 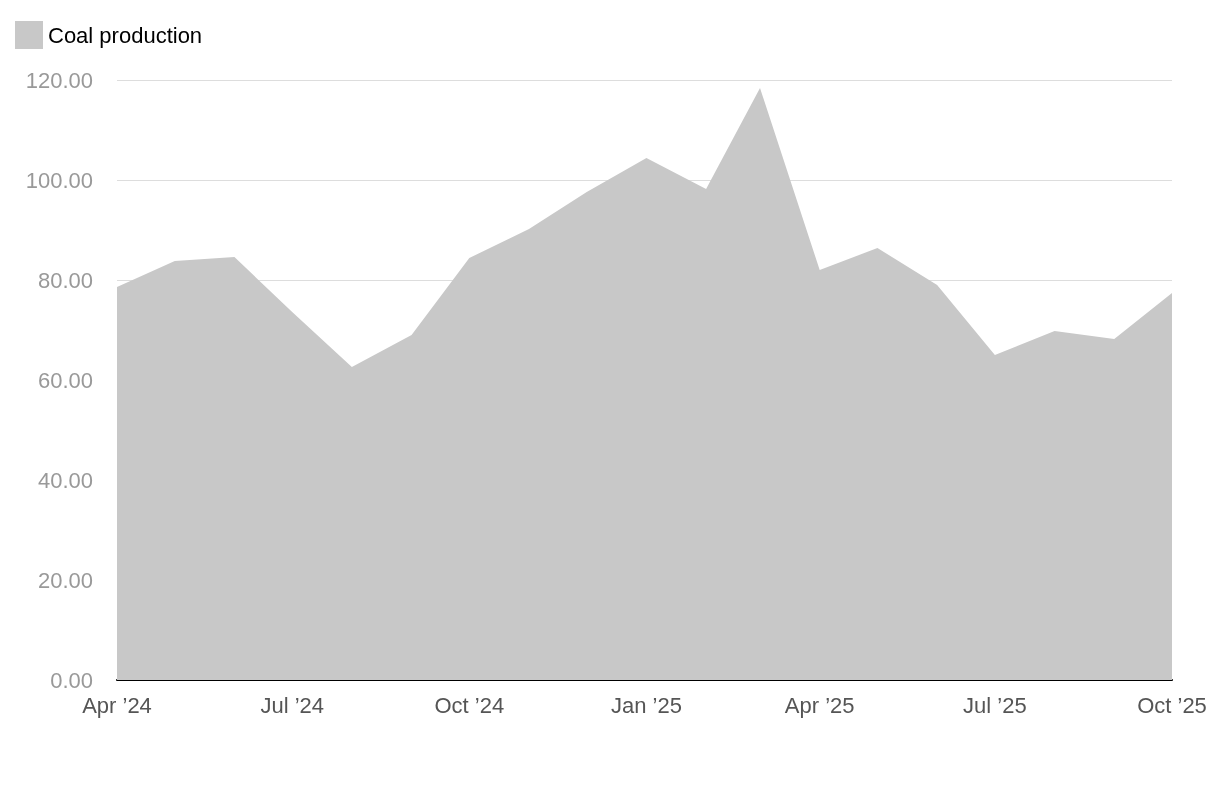 What do you see at coordinates (125, 35) in the screenshot?
I see `legend-label: Coal production` at bounding box center [125, 35].